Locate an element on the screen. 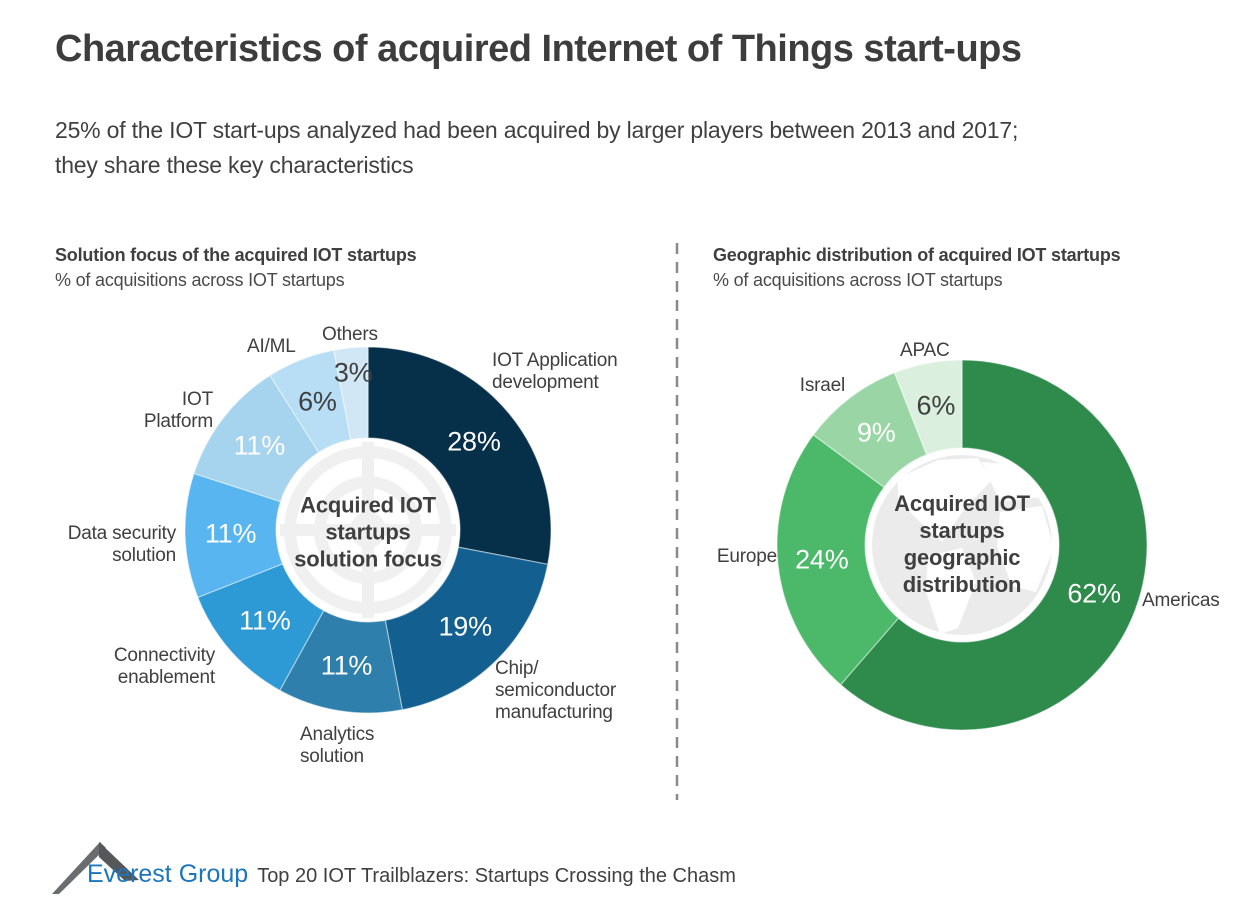 Image resolution: width=1257 pixels, height=922 pixels. slice-ai-ml is located at coordinates (310, 401).